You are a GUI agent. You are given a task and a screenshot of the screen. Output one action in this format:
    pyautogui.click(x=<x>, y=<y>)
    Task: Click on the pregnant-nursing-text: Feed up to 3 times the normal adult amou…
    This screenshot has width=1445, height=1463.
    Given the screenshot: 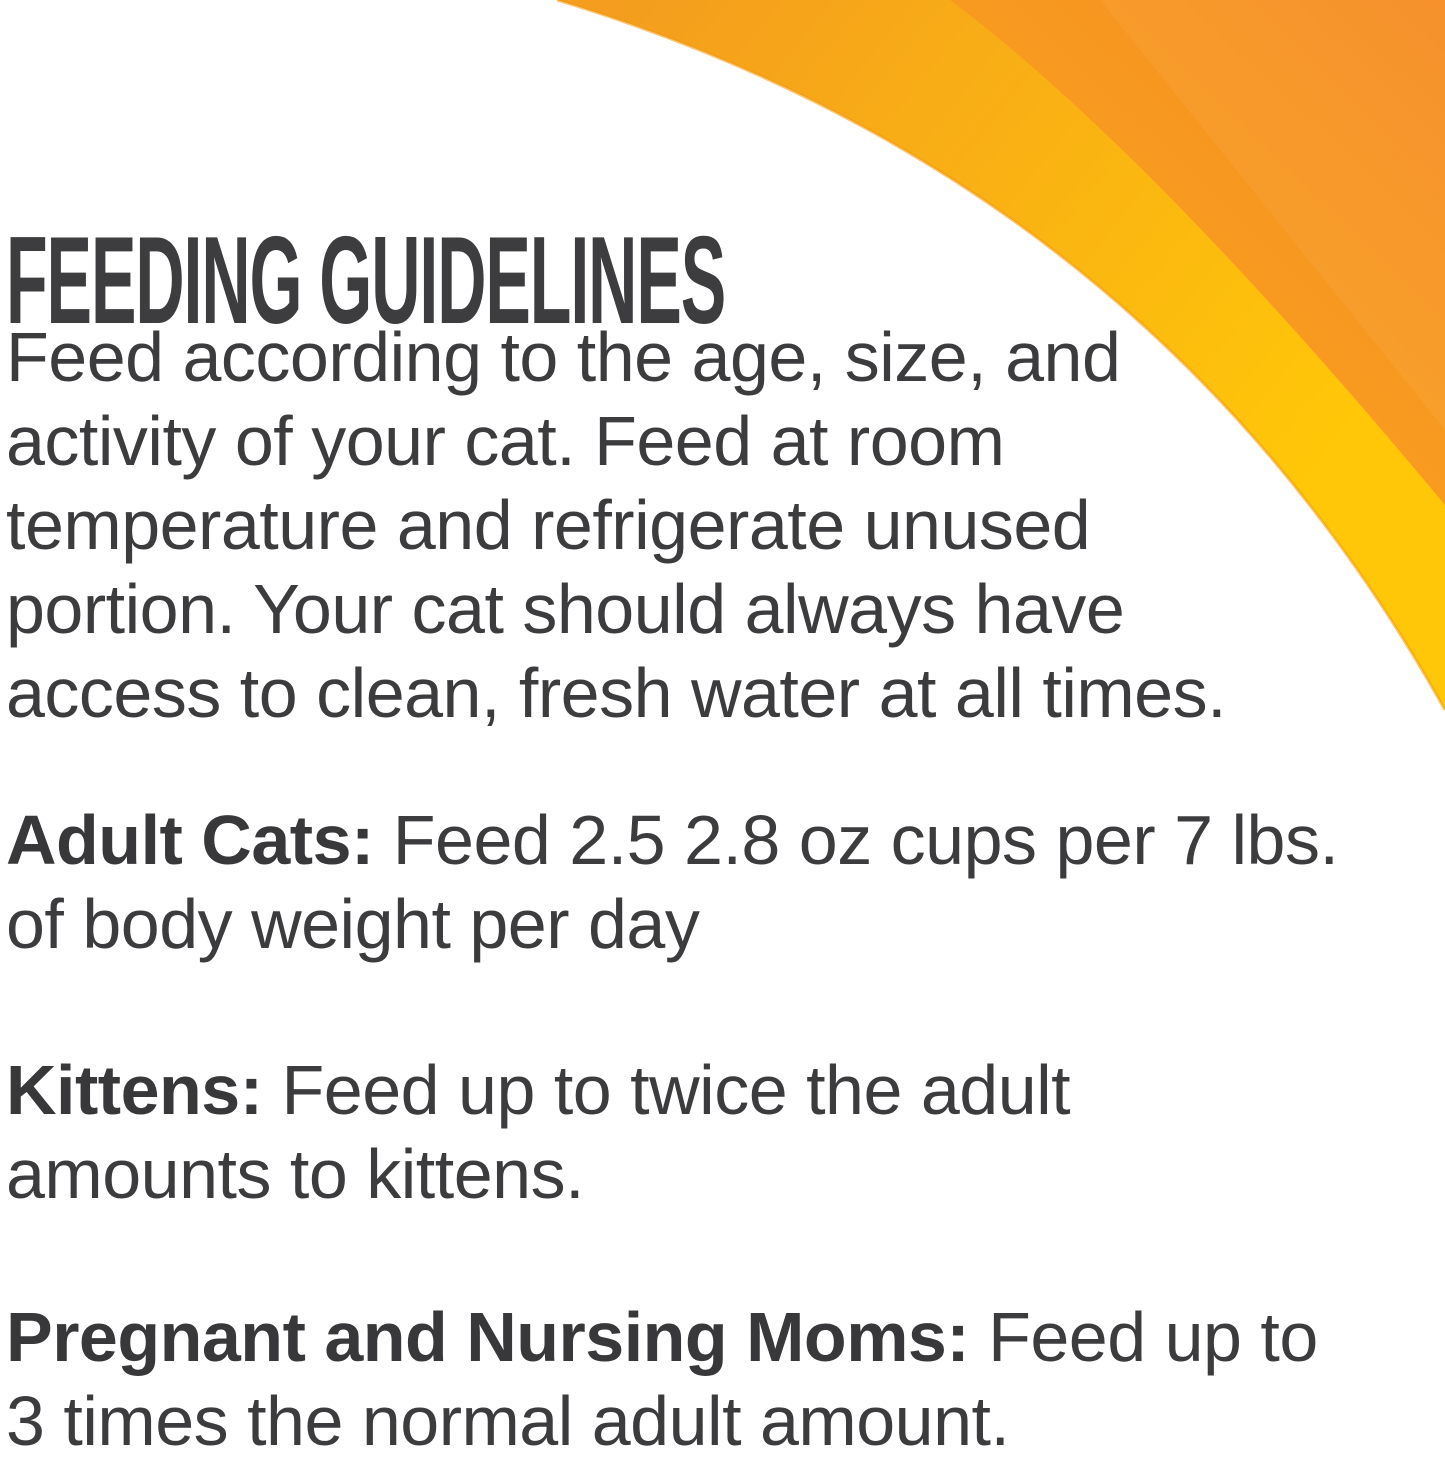 What is the action you would take?
    pyautogui.click(x=662, y=1379)
    